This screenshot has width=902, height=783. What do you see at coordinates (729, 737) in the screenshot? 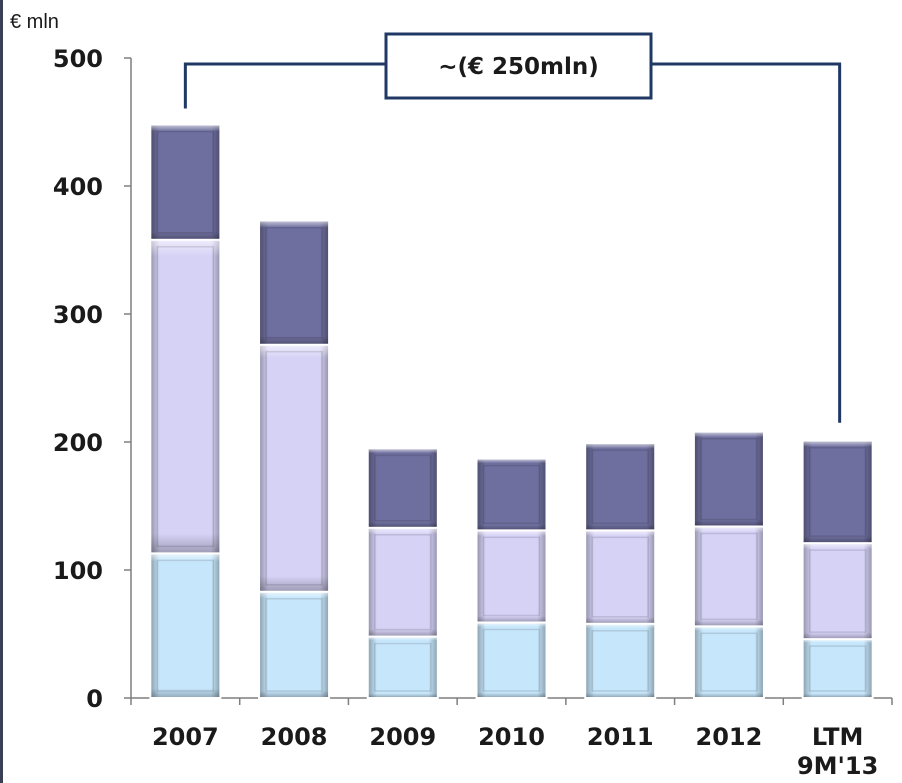
I see `x-category-label: 2012` at bounding box center [729, 737].